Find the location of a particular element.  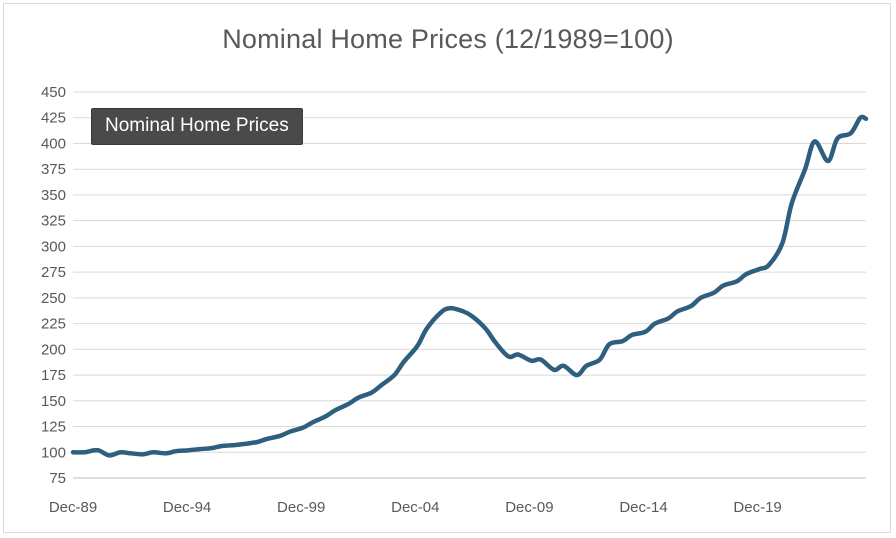

y-tick-label-325: 325 is located at coordinates (53, 221).